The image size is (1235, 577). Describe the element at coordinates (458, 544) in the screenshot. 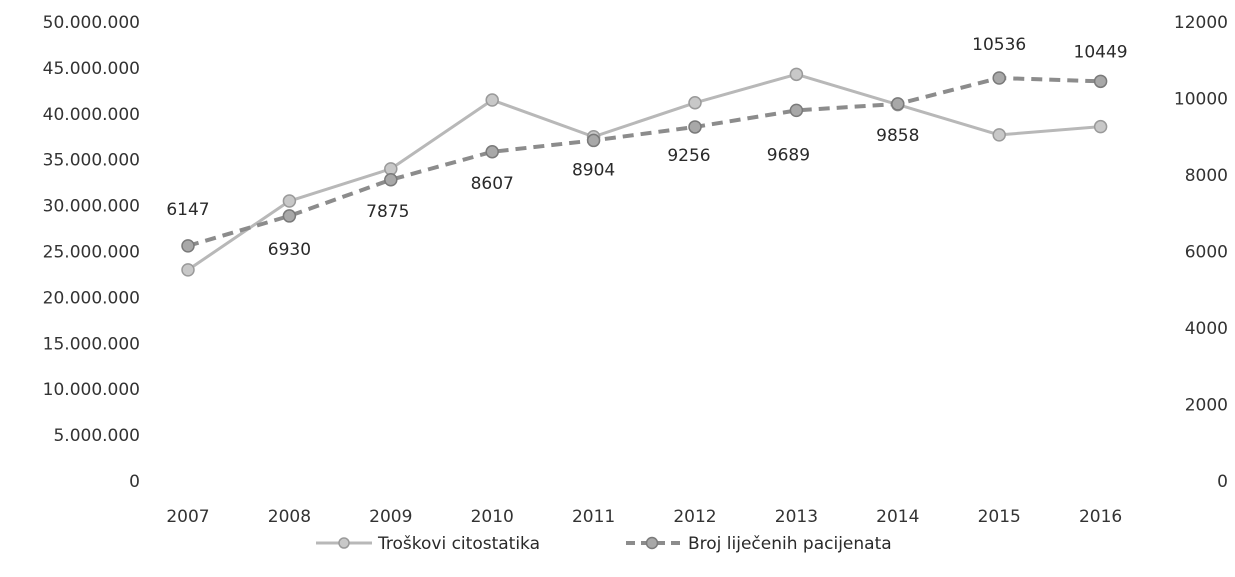

I see `legend-costs-label: Troškovi citostatika` at that location.